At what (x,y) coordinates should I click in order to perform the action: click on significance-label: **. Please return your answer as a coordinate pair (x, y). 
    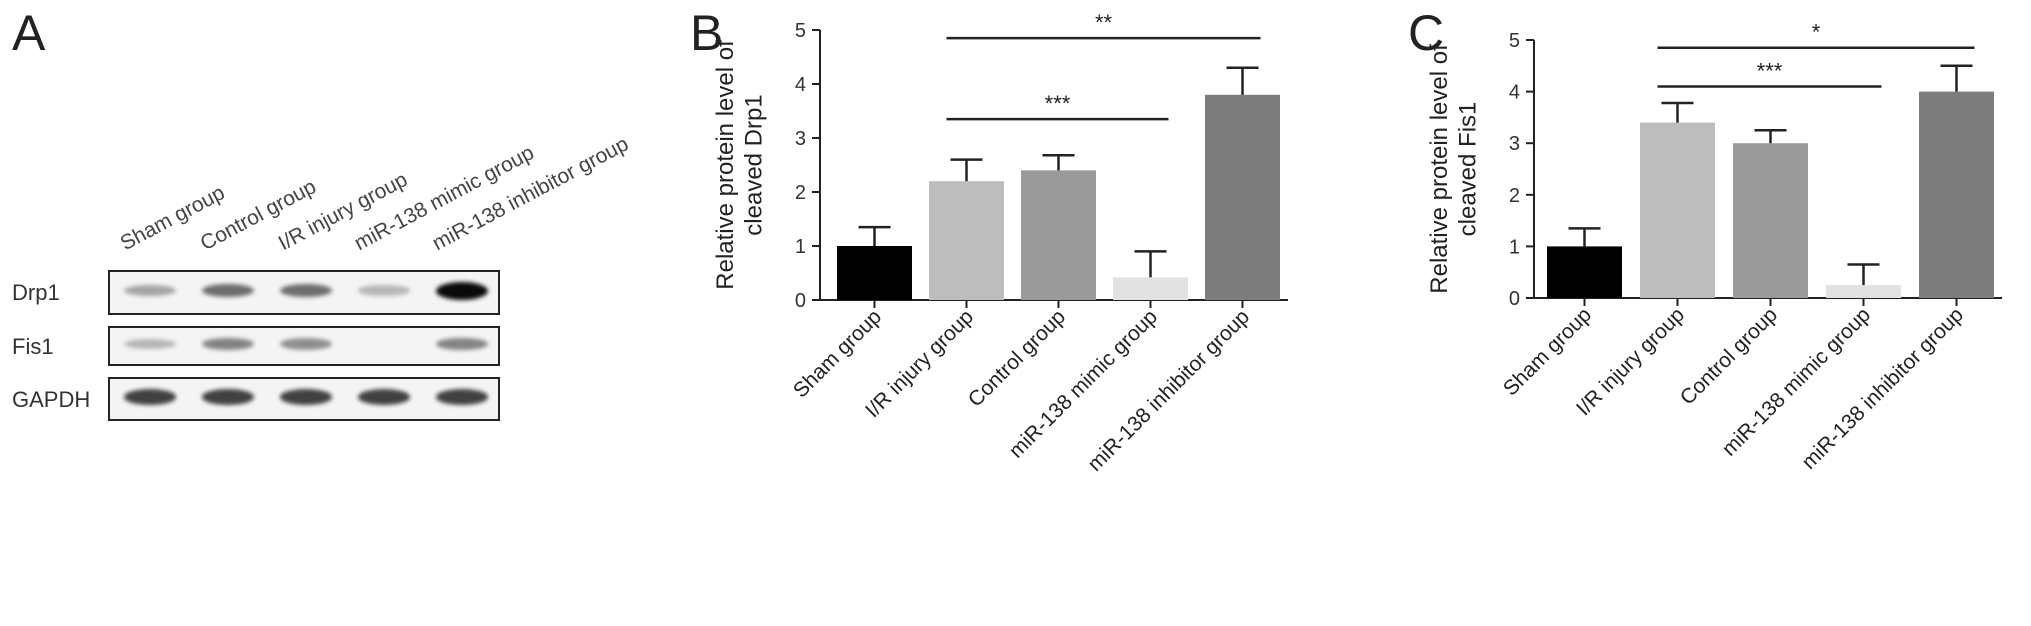
    Looking at the image, I should click on (1104, 22).